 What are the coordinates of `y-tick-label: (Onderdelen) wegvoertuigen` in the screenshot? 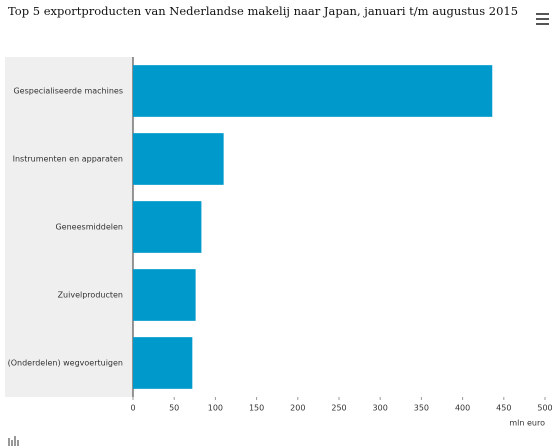 It's located at (65, 363).